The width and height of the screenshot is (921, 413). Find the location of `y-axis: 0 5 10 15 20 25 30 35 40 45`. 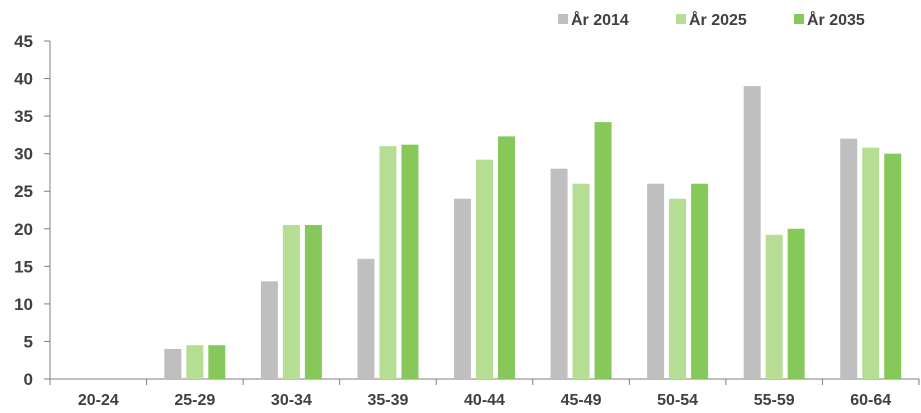

y-axis: 0 5 10 15 20 25 30 35 40 45 is located at coordinates (32, 210).